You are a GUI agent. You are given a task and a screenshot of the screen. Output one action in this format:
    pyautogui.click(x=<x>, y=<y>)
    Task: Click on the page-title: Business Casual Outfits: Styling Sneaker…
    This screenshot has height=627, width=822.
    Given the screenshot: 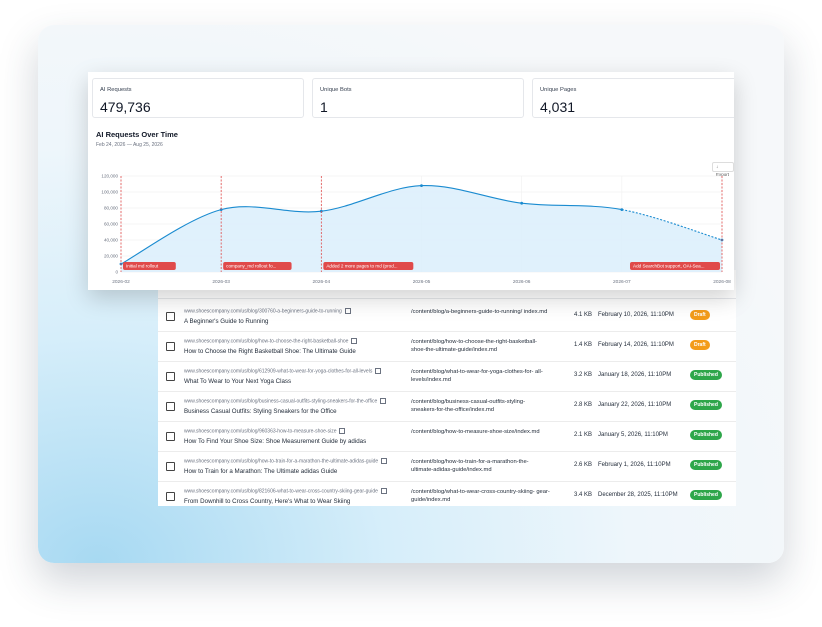 What is the action you would take?
    pyautogui.click(x=260, y=411)
    